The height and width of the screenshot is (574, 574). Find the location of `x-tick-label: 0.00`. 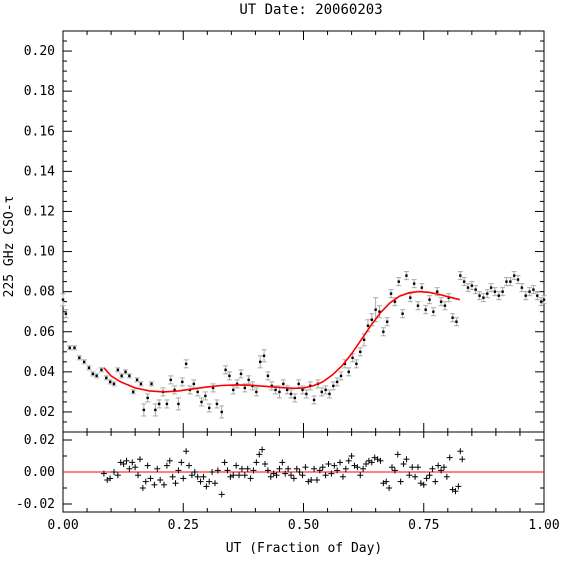

x-tick-label: 0.00 is located at coordinates (62, 525).